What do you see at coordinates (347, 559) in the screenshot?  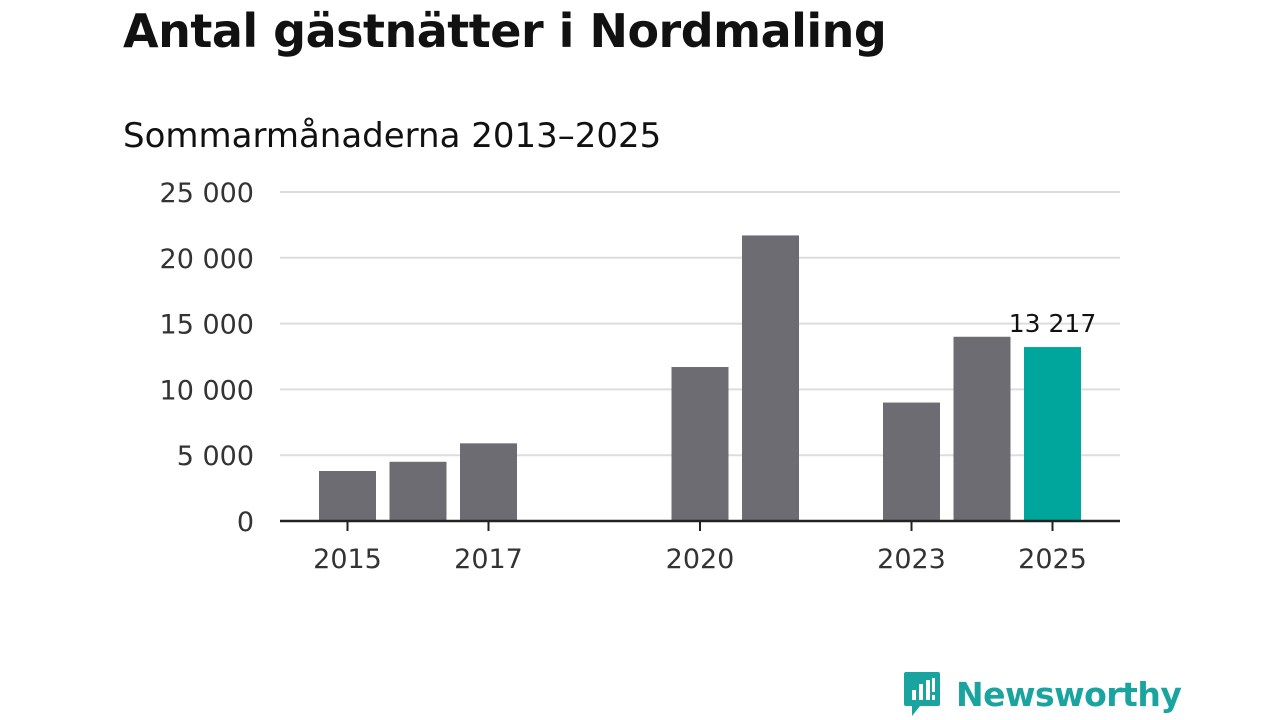 I see `x-tick-label: 2015` at bounding box center [347, 559].